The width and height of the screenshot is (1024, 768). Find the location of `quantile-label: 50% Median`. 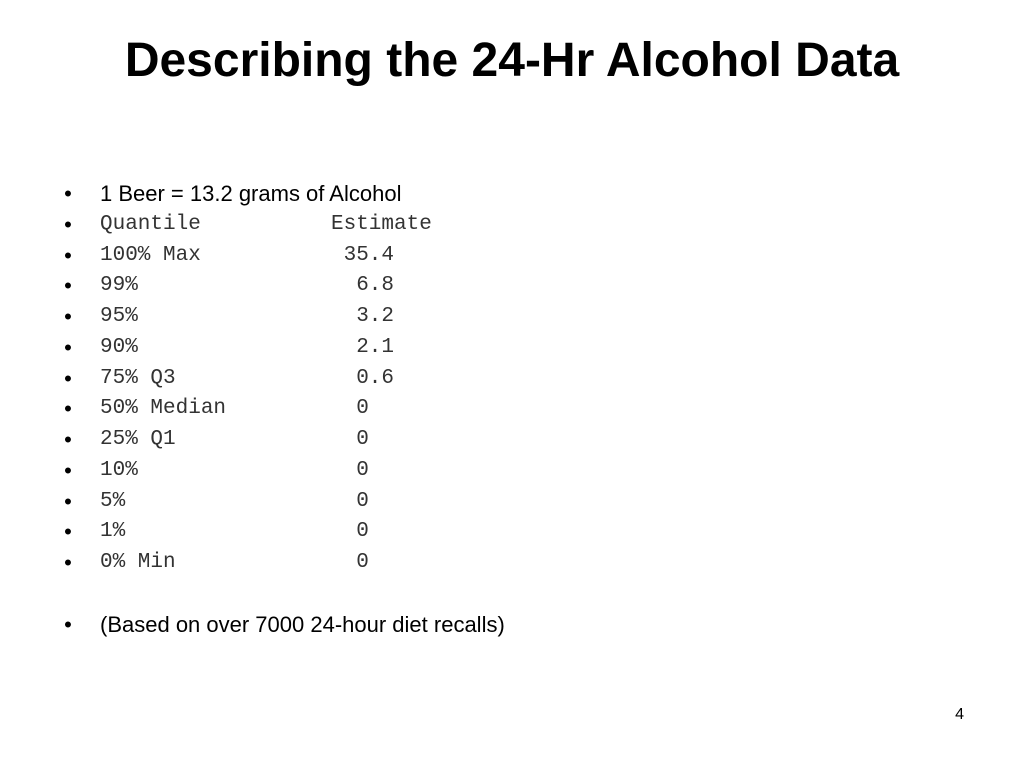

quantile-label: 50% Median is located at coordinates (163, 409).